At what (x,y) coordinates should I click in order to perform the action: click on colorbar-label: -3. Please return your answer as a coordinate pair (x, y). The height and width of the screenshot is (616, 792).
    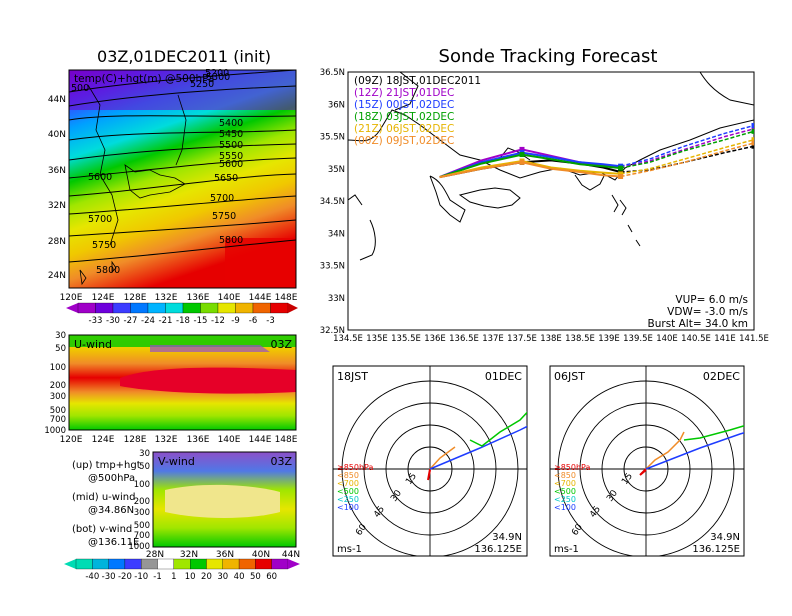
    Looking at the image, I should click on (270, 321).